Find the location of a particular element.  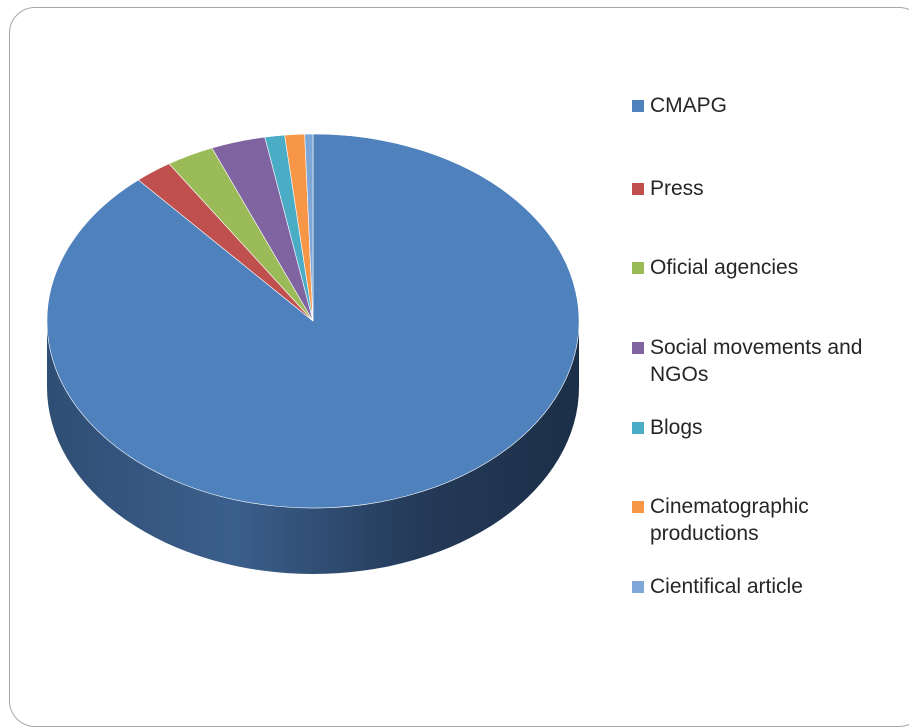

legend-item-oficial-agencies: Oficial agencies is located at coordinates (766, 267).